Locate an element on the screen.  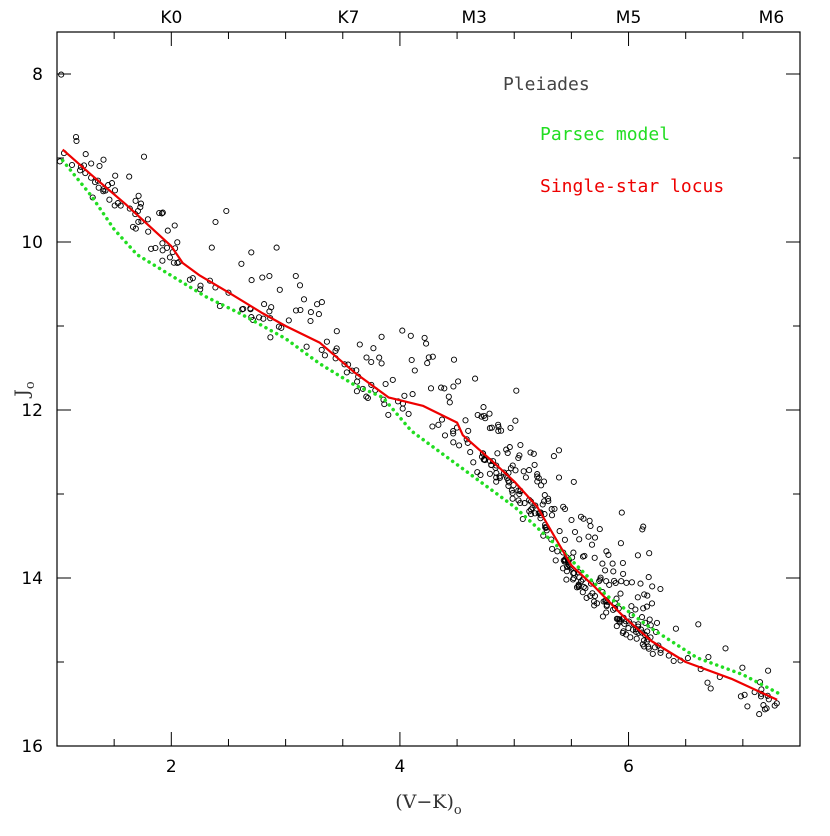
y-tick-label: 14 is located at coordinates (32, 579).